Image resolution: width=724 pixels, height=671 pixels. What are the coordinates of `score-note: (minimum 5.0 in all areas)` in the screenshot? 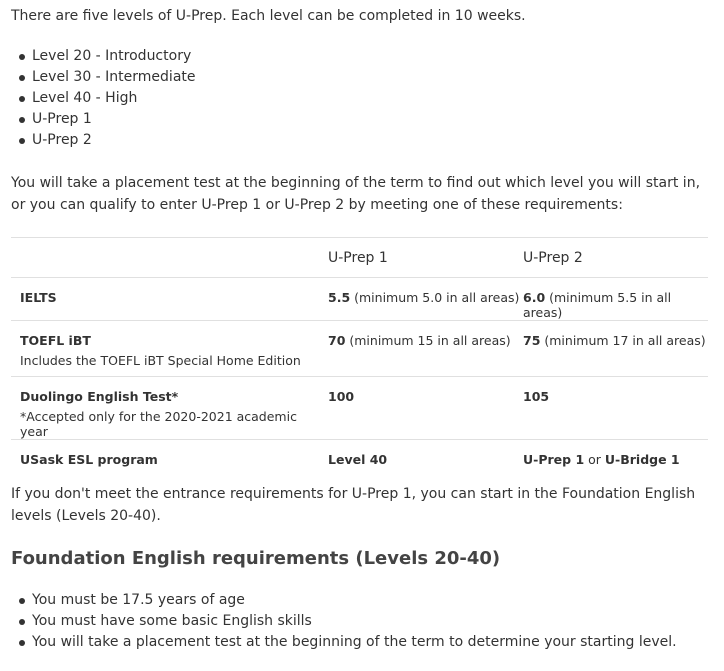 It's located at (435, 297).